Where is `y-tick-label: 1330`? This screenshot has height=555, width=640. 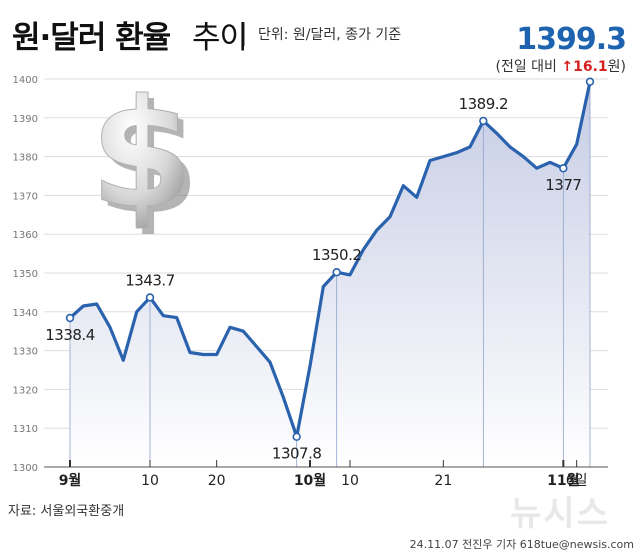 y-tick-label: 1330 is located at coordinates (25, 352).